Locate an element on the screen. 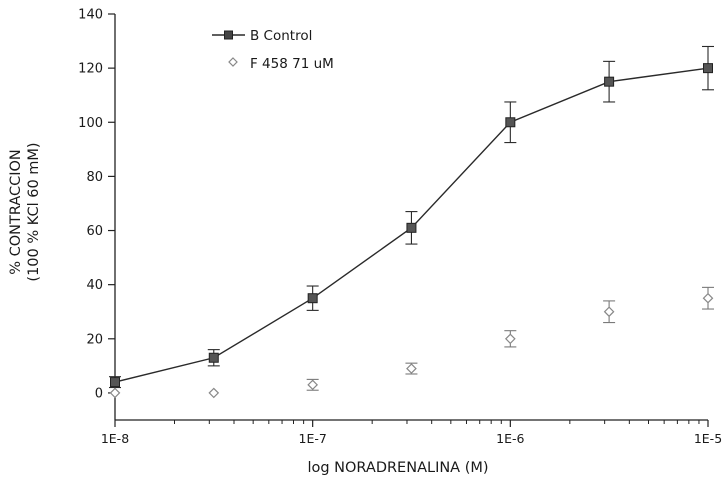 The height and width of the screenshot is (488, 725). y-axis-title-line1: % CONTRACCION is located at coordinates (16, 212).